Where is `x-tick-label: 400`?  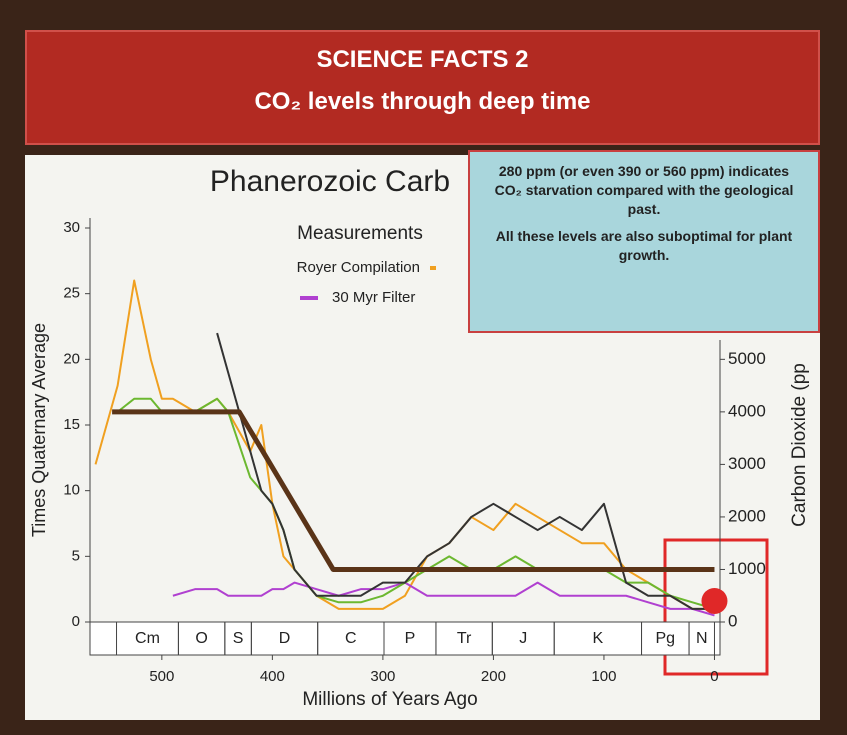 x-tick-label: 400 is located at coordinates (272, 676).